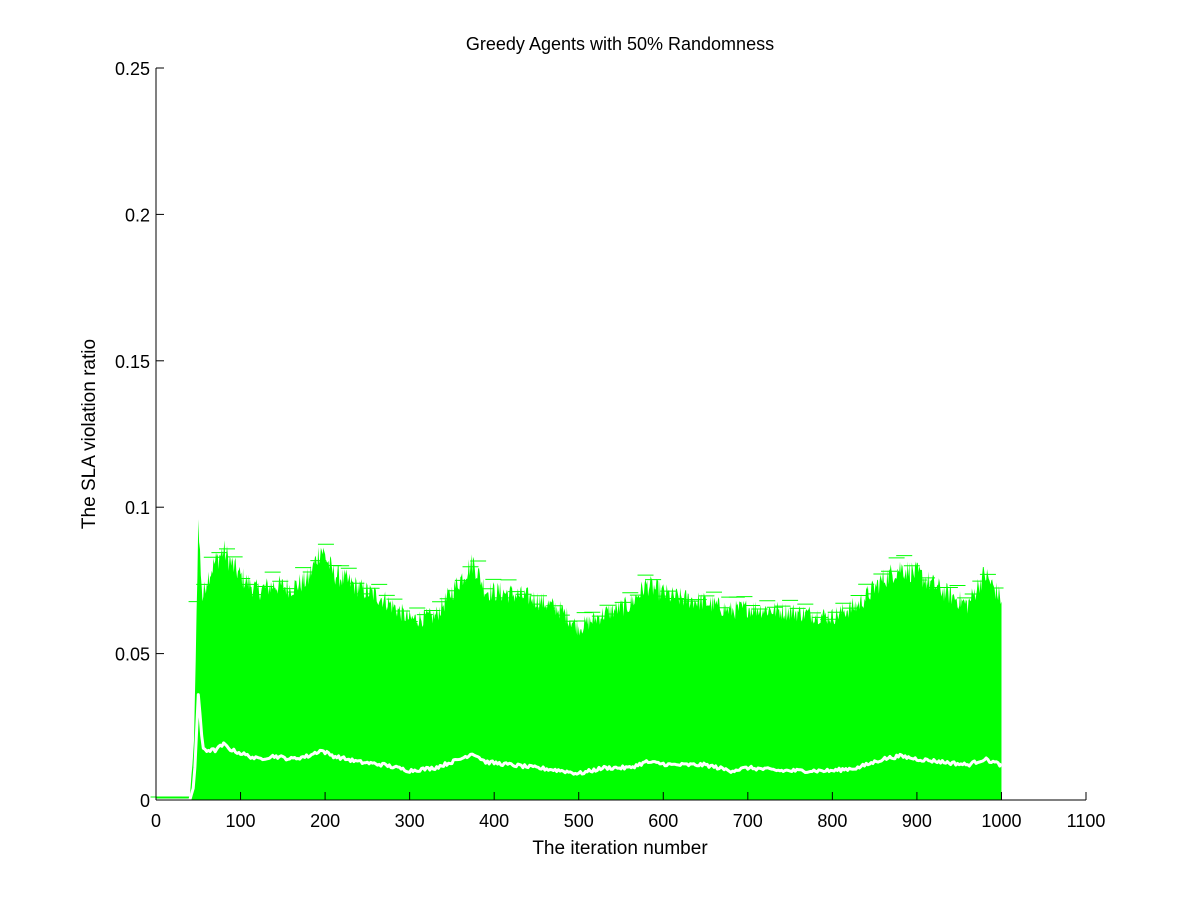  Describe the element at coordinates (132, 69) in the screenshot. I see `y-tick-label: 0.25` at that location.